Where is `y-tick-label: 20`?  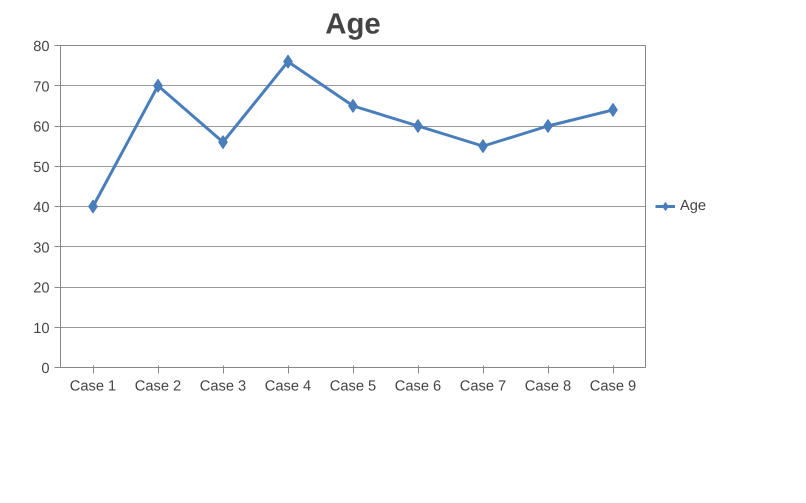 y-tick-label: 20 is located at coordinates (41, 288).